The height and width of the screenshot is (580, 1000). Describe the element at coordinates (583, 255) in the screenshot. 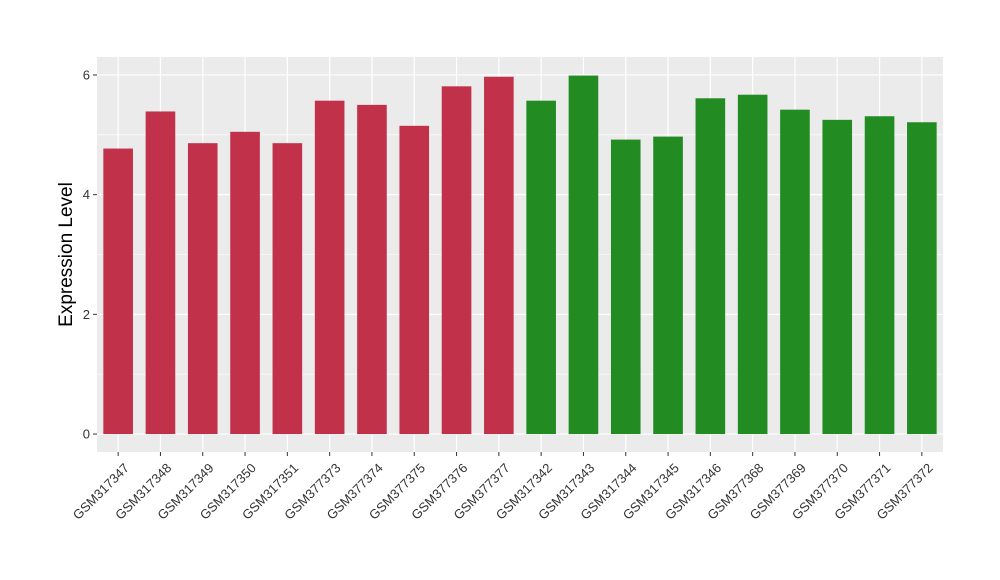

I see `bar-gsm317343` at that location.